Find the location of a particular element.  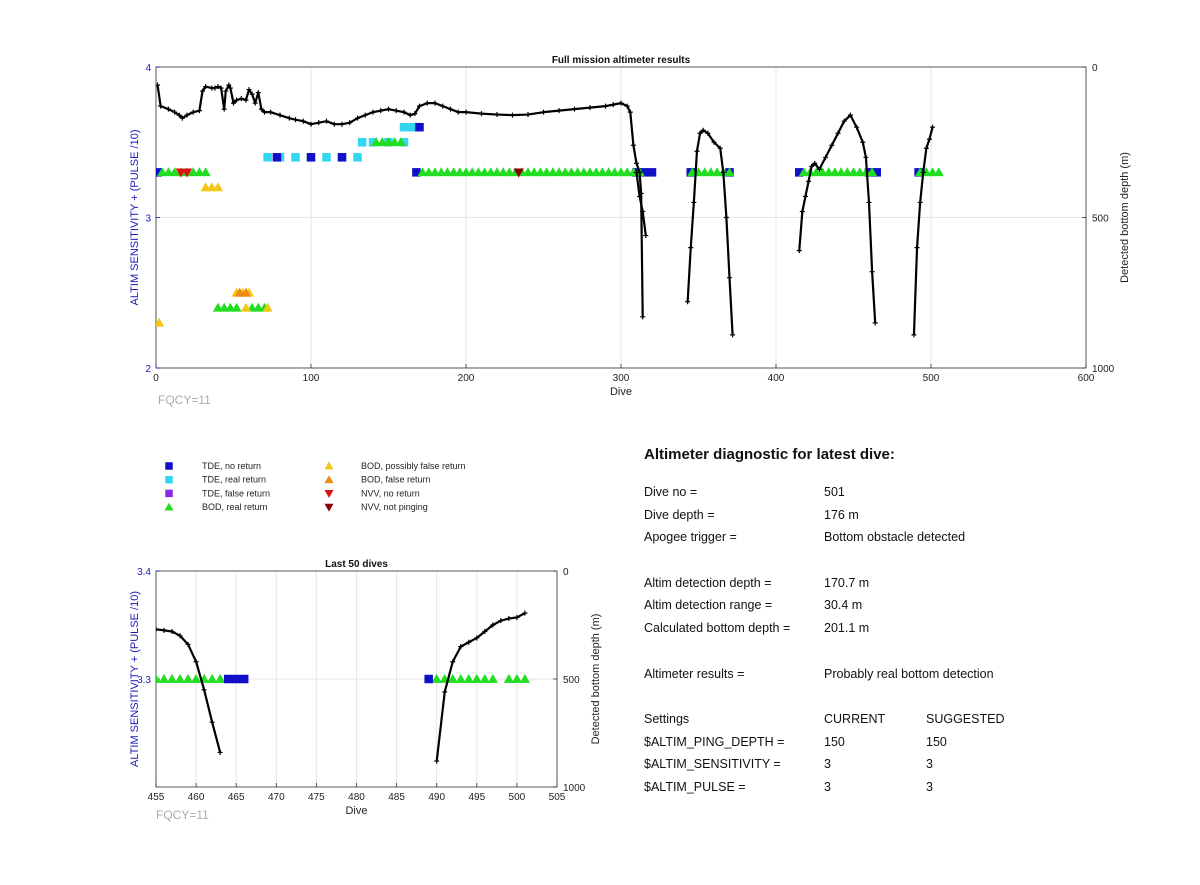

settings-header-row: Settings CURRENT SUGGESTED is located at coordinates (904, 723).